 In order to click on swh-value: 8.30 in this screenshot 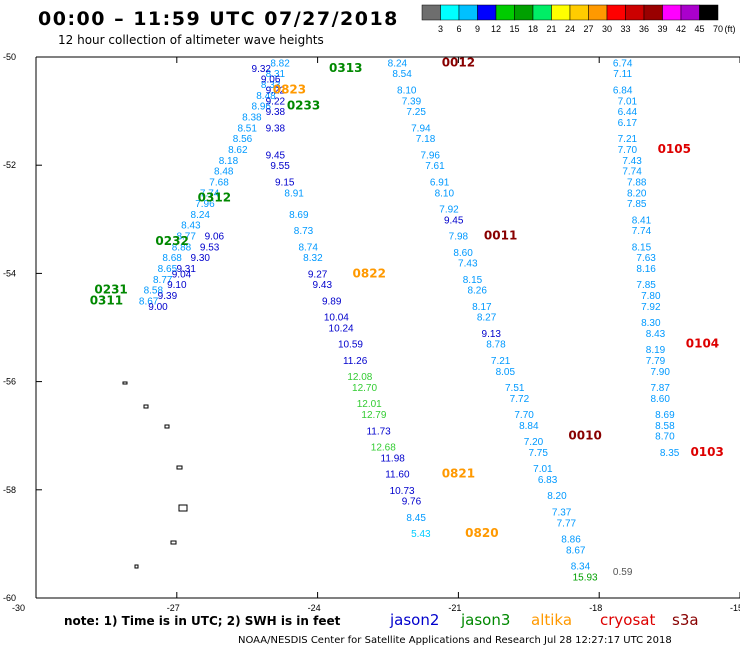, I will do `click(651, 323)`.